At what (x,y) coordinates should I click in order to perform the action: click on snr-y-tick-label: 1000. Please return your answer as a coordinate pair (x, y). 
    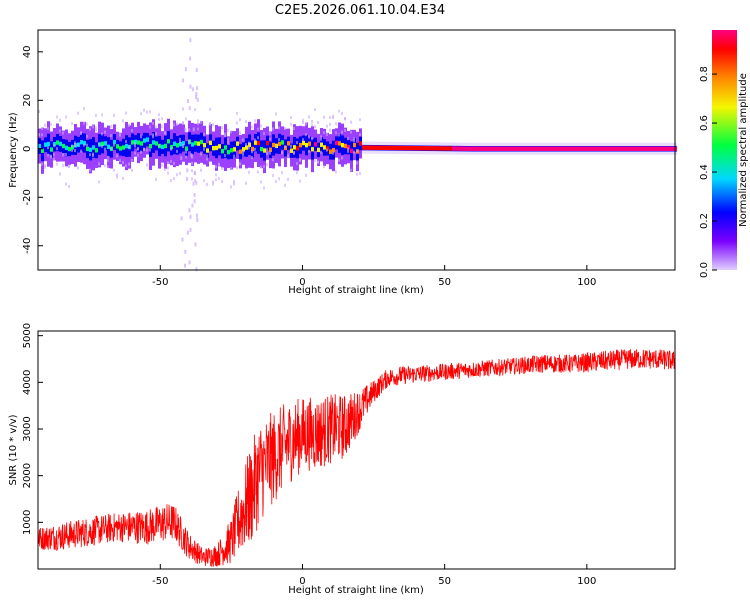
    Looking at the image, I should click on (27, 522).